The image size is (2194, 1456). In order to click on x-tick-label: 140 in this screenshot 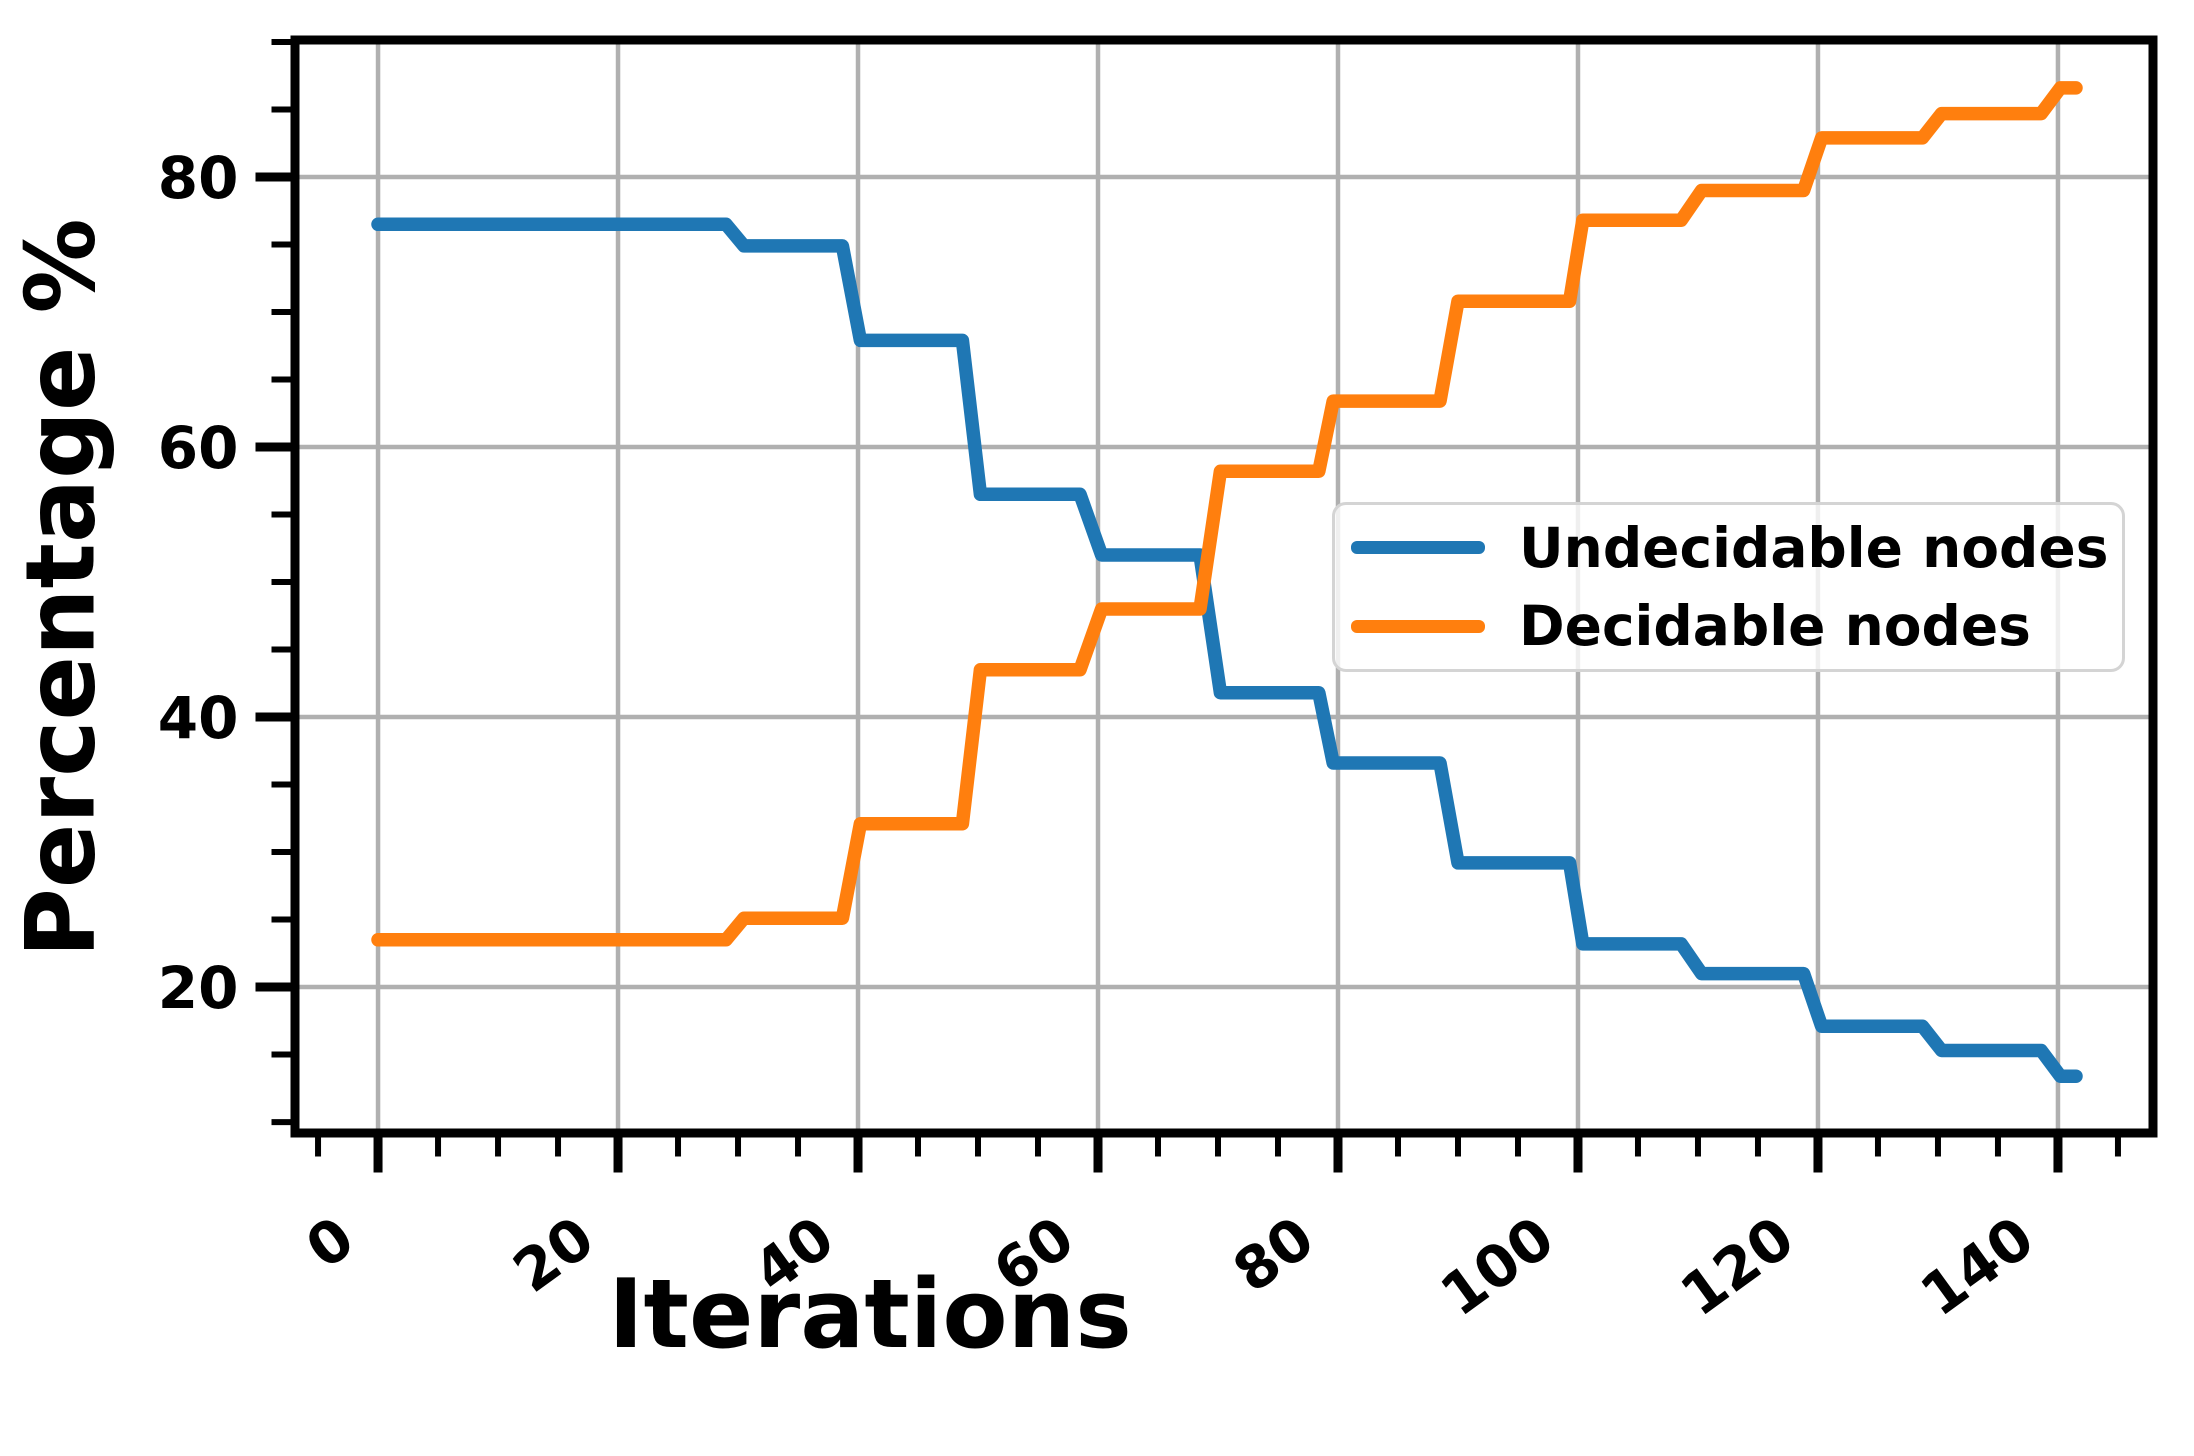, I will do `click(1977, 1266)`.